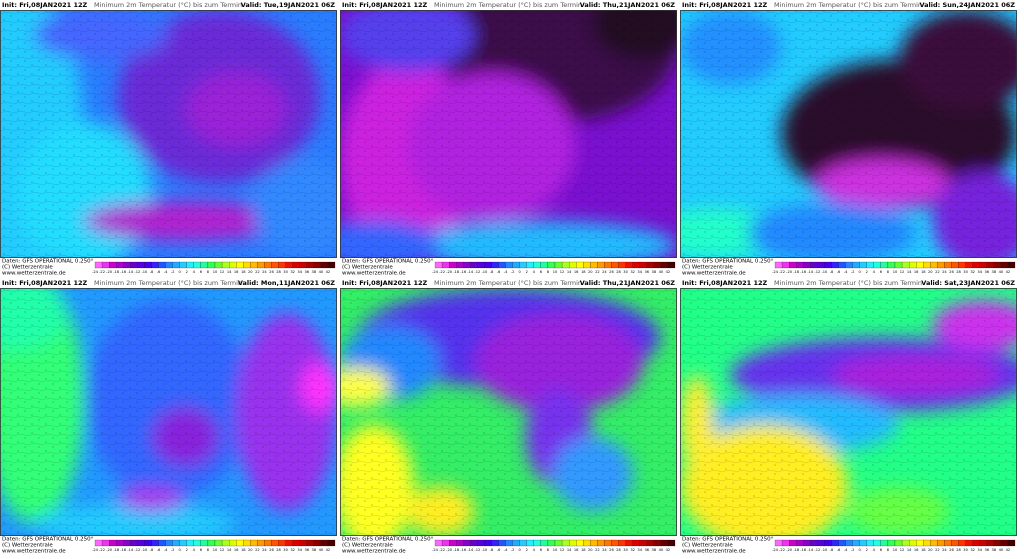 Image resolution: width=1024 pixels, height=559 pixels. Describe the element at coordinates (937, 272) in the screenshot. I see `colorbar-label: 22` at that location.